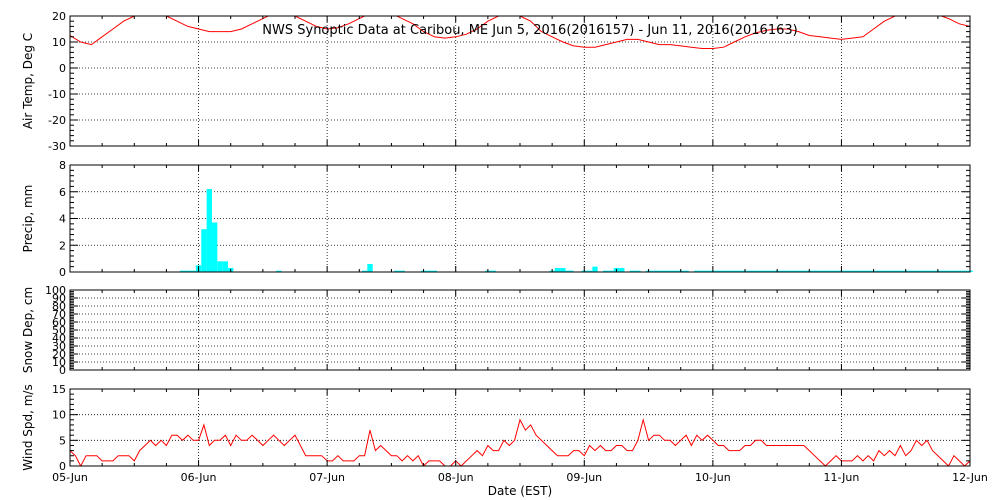 This screenshot has height=500, width=1000. I want to click on air-temp-ytick-label: -20, so click(57, 120).